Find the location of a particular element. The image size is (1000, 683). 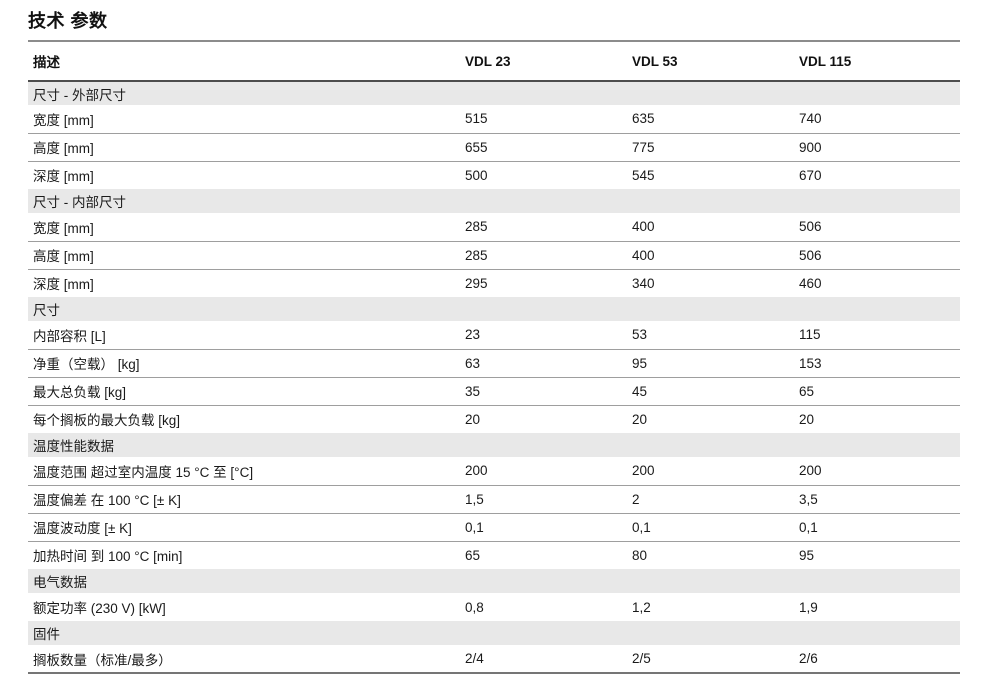

row-value: 115 is located at coordinates (879, 335).